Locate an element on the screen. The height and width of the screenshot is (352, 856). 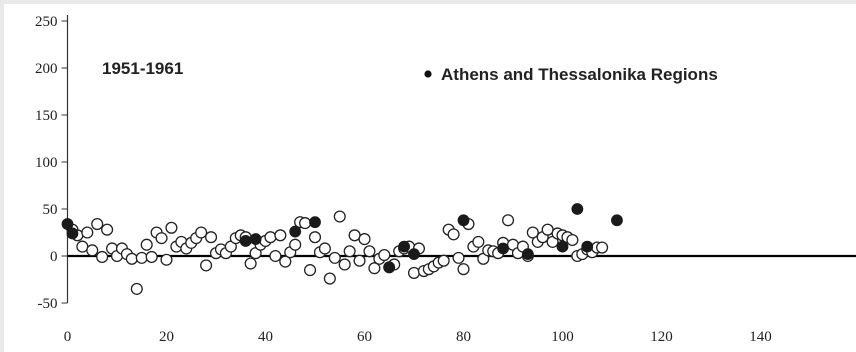
legend: Athens and Thessalonika Regions is located at coordinates (571, 74).